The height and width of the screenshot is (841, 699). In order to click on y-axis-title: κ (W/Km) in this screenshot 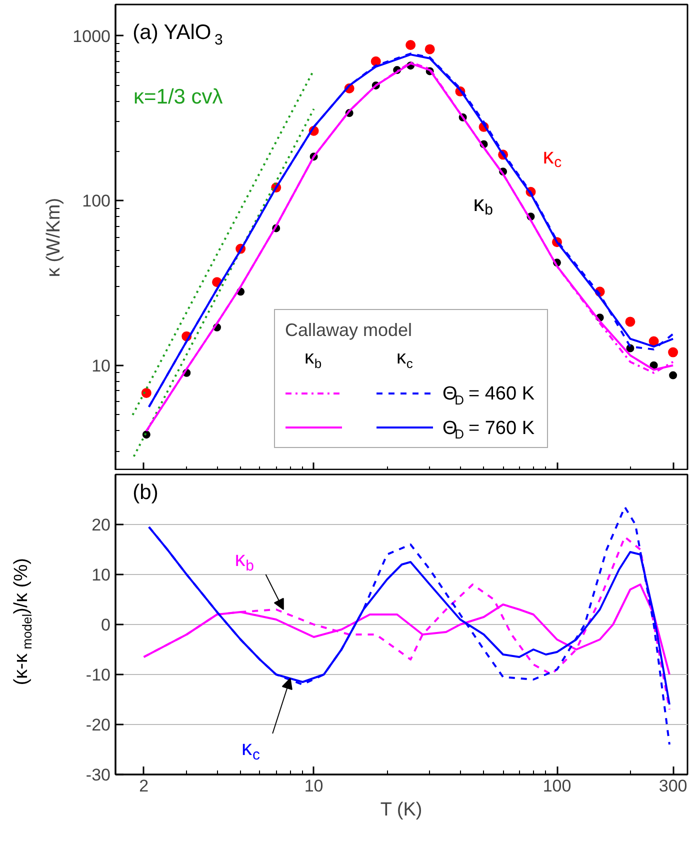, I will do `click(54, 238)`.